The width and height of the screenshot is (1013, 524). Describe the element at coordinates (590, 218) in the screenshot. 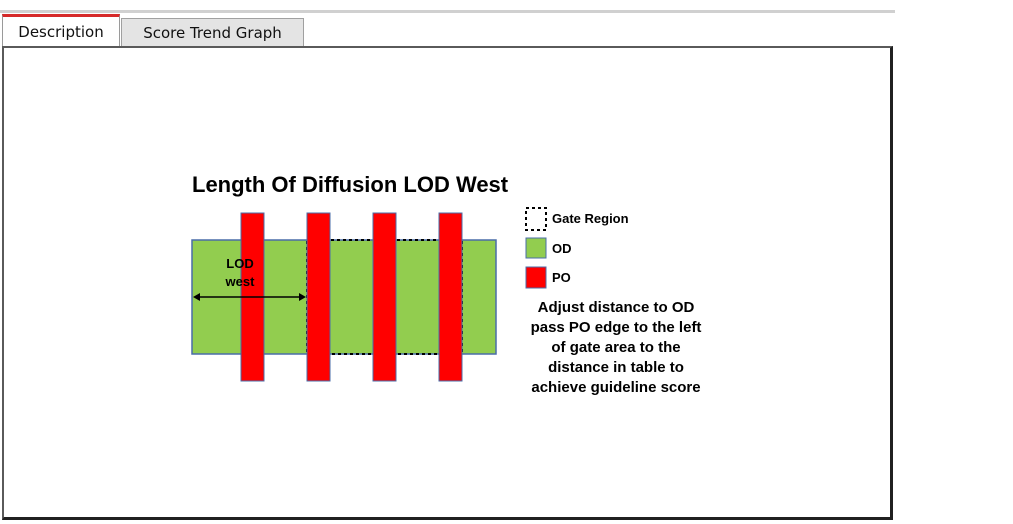

I see `legend-gate-region-label: Gate Region` at that location.